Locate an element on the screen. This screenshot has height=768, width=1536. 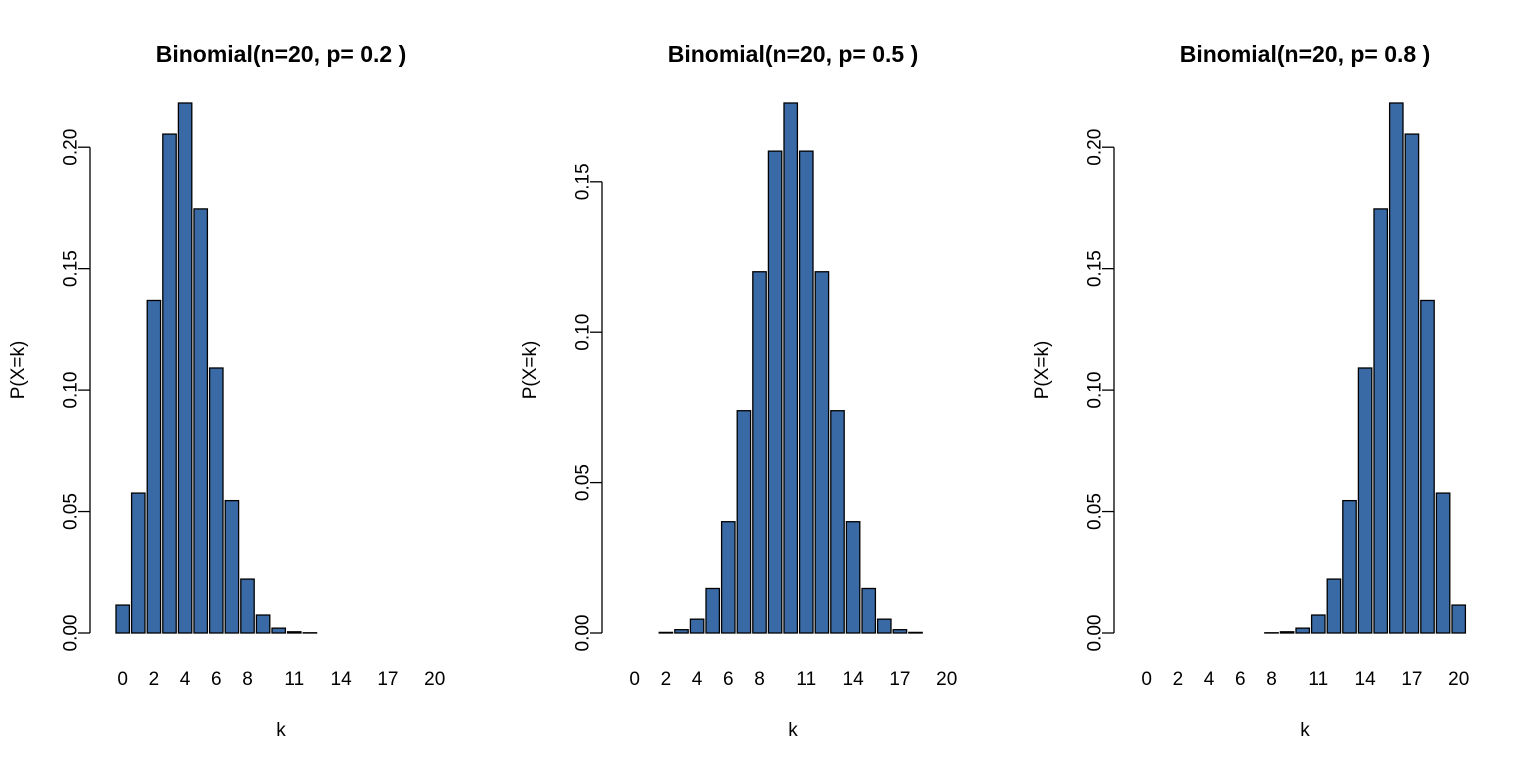
chart-title: Binomial(n=20, p= 0.5 ) is located at coordinates (793, 54).